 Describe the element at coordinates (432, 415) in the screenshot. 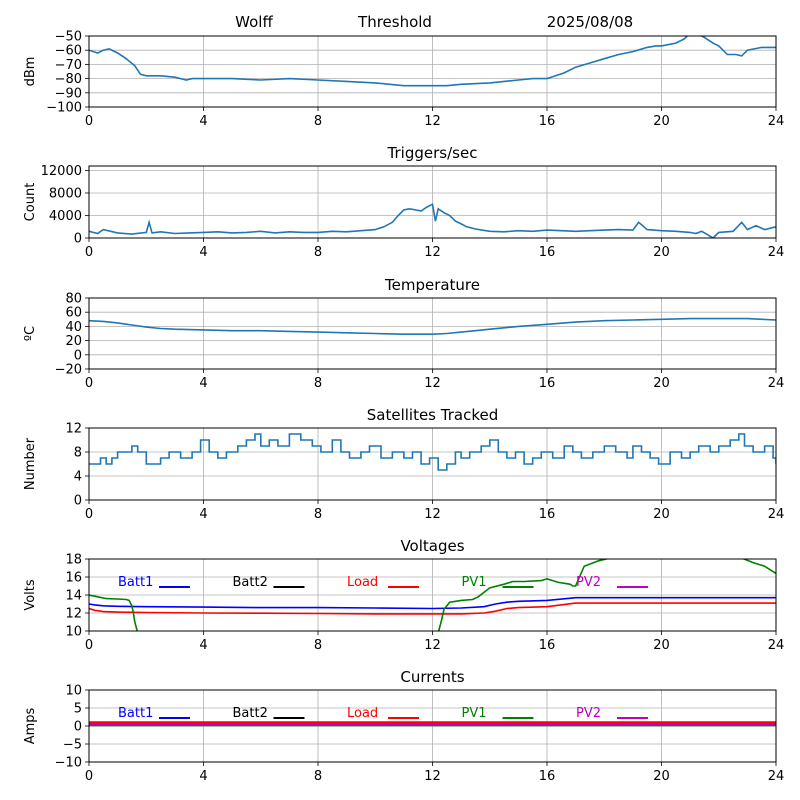

I see `panel-title: Satellites Tracked` at that location.